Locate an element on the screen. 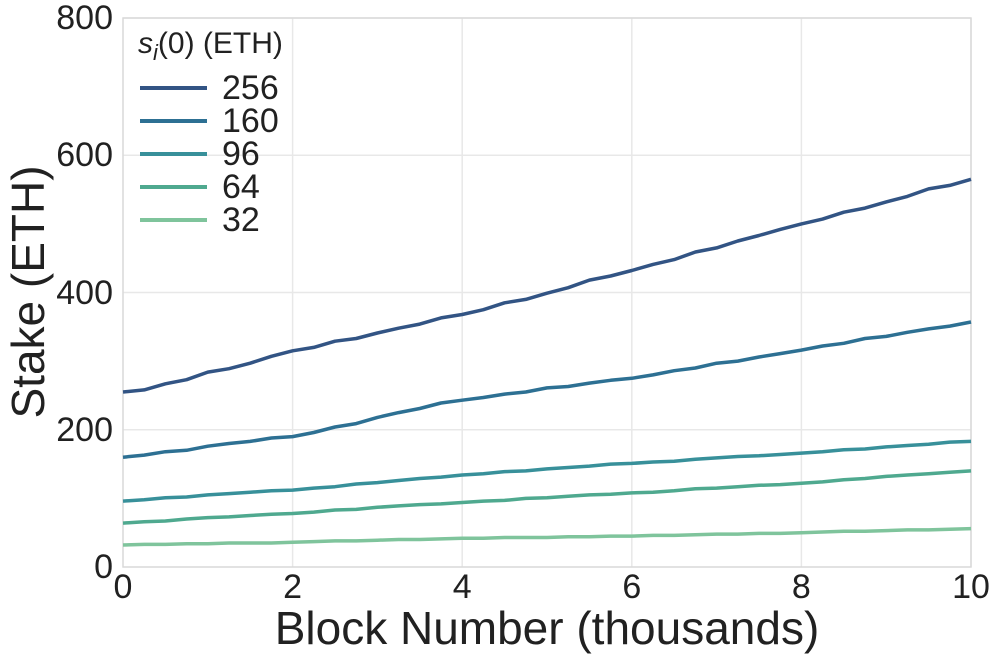 The height and width of the screenshot is (663, 997). legend-title: si(0) (ETH) is located at coordinates (210, 48).